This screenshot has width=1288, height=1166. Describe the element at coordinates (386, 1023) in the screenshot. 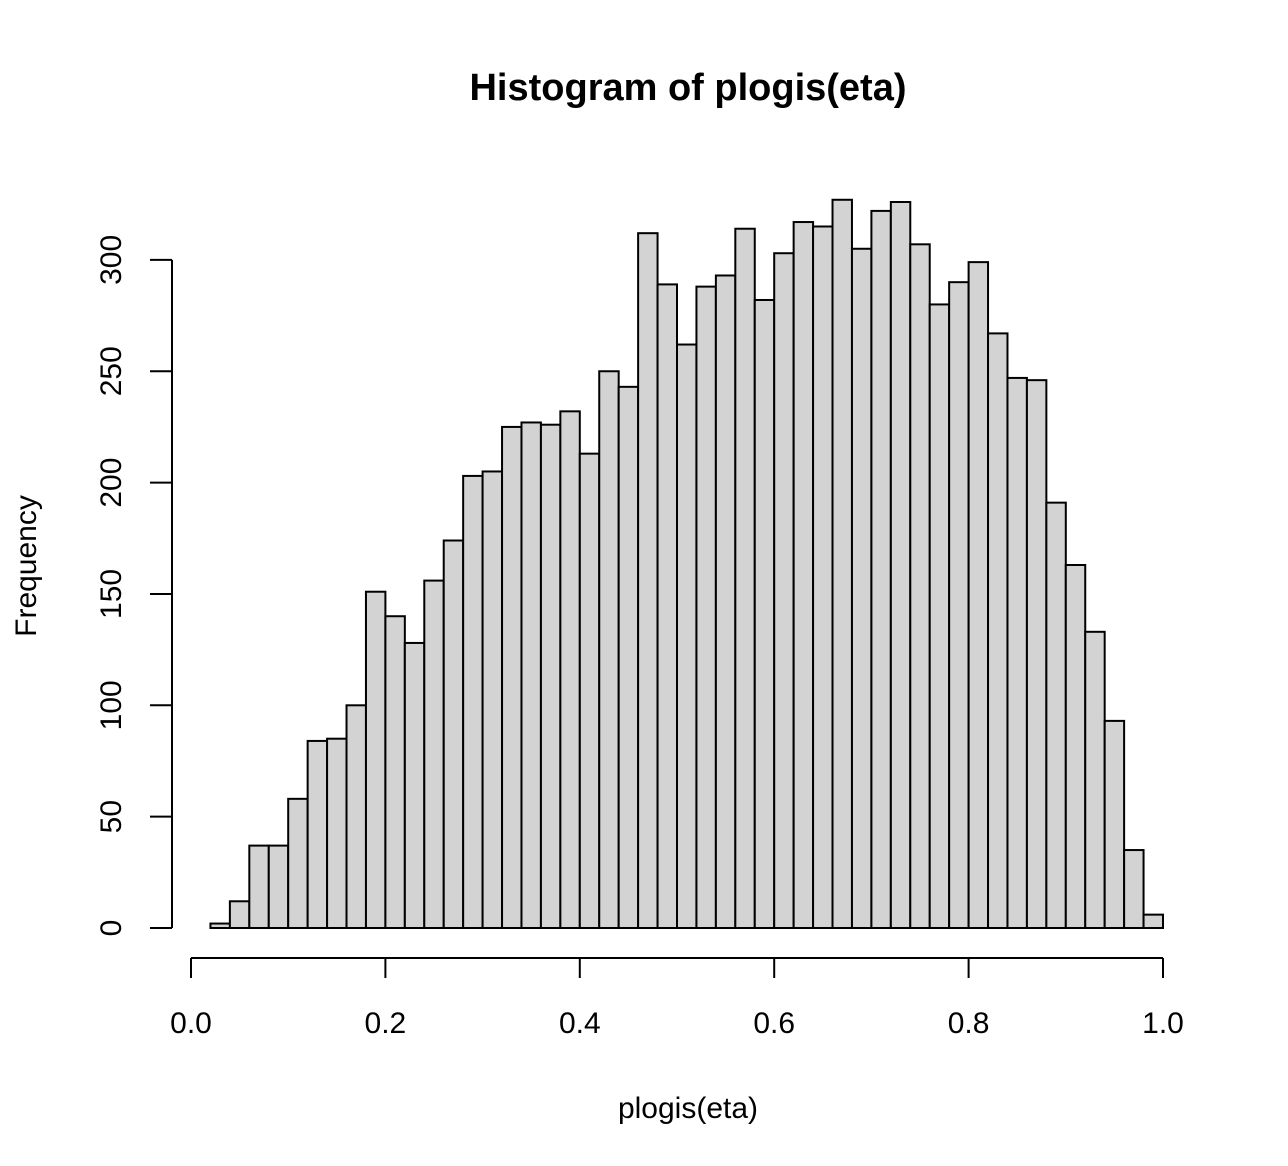

I see `x-tick-label: 0.2` at that location.